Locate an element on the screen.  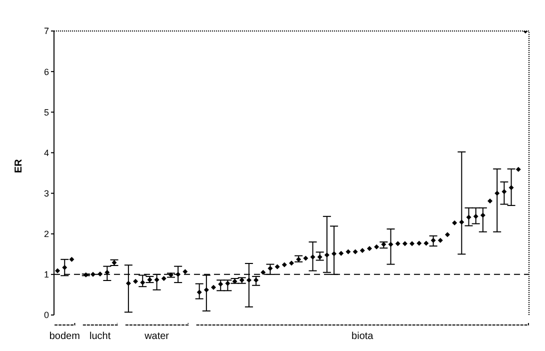
y-tick-label: 2 is located at coordinates (46, 234).